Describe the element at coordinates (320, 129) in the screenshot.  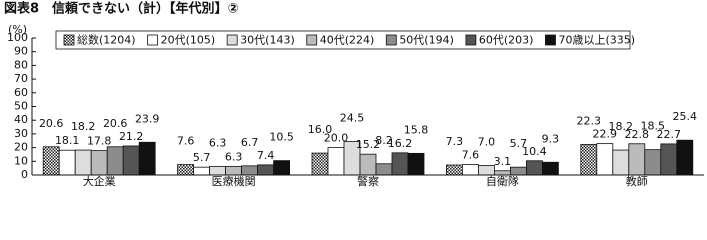
I see `value-label: 16.0` at that location.